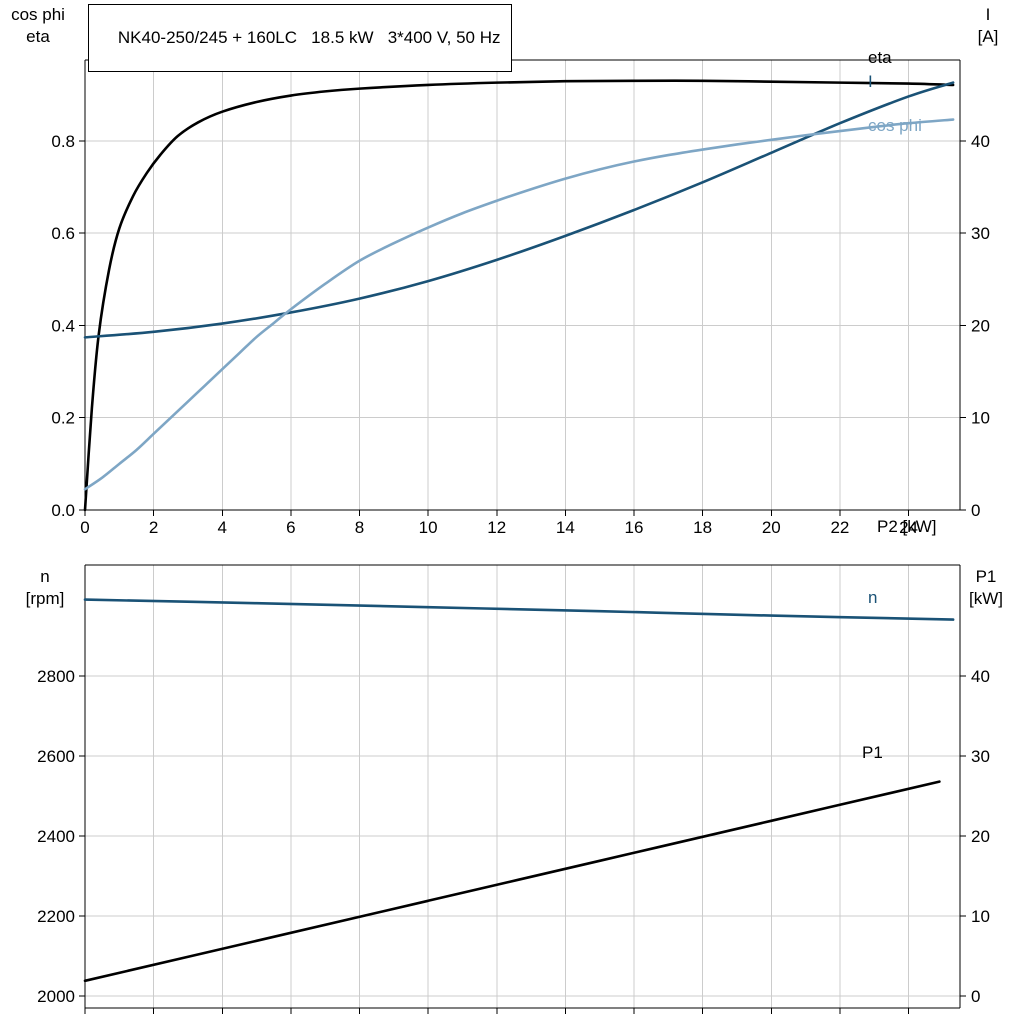  What do you see at coordinates (870, 81) in the screenshot?
I see `series-label-I: I` at bounding box center [870, 81].